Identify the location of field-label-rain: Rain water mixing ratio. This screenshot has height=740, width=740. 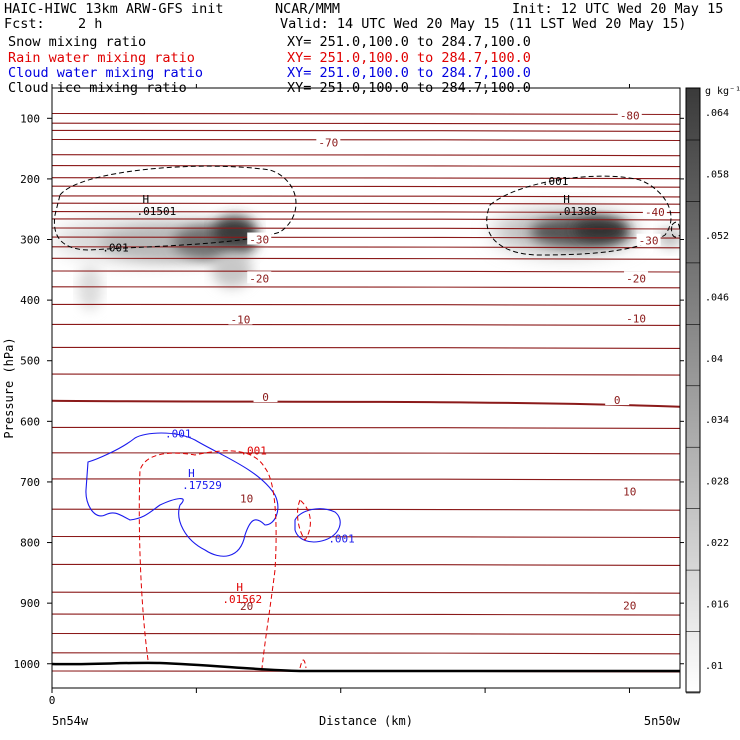
(101, 58).